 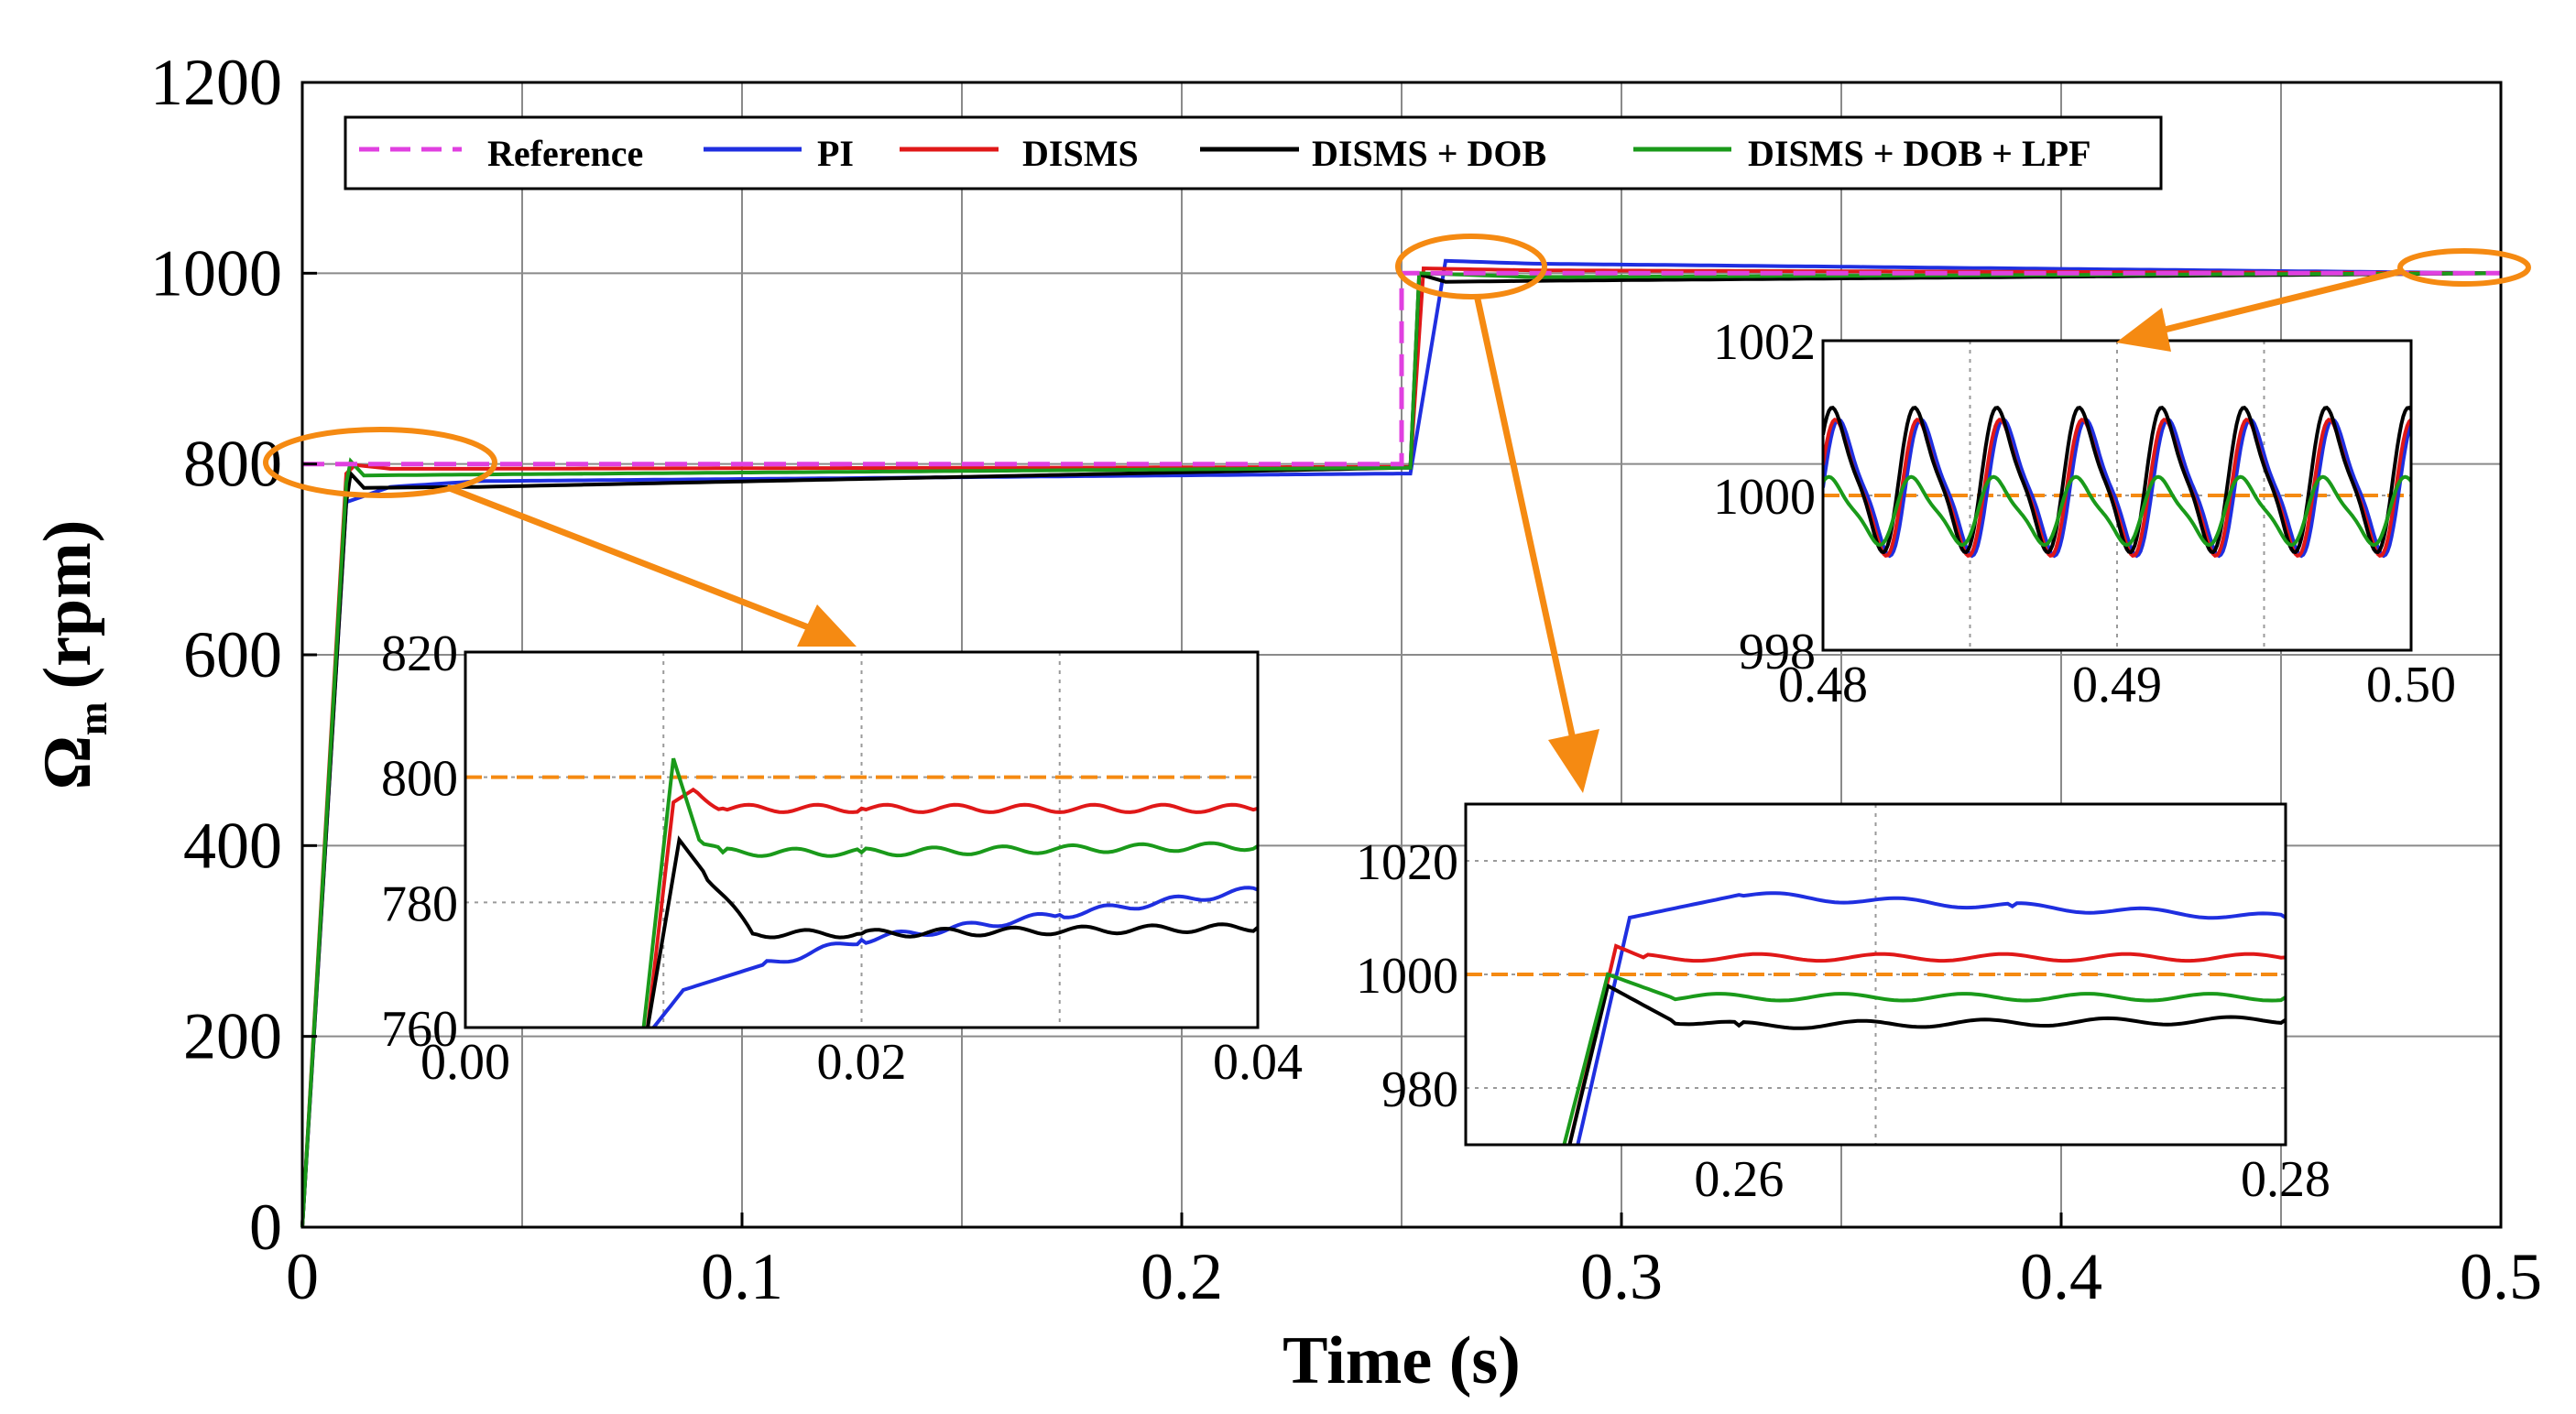 I want to click on legend-label-reference: Reference, so click(x=565, y=153).